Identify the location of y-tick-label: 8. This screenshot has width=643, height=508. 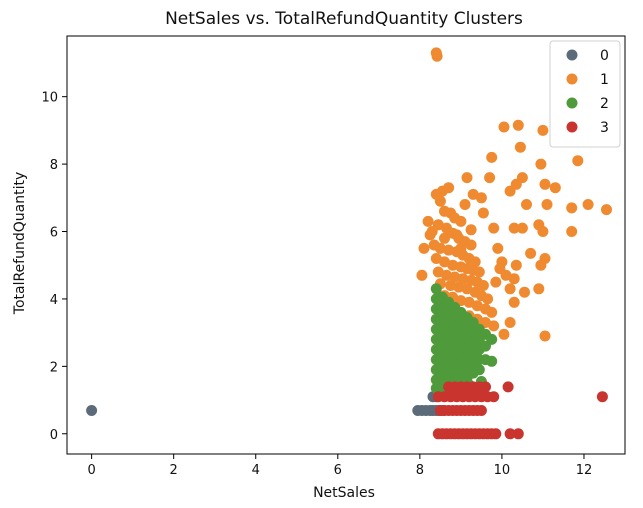
(54, 165).